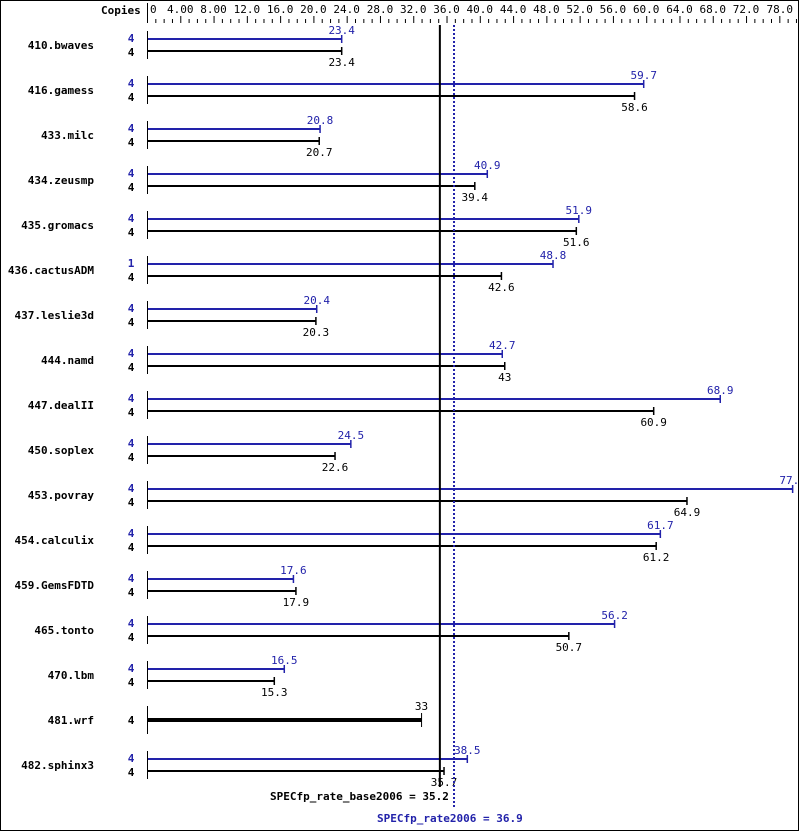 Image resolution: width=799 pixels, height=831 pixels. Describe the element at coordinates (780, 9) in the screenshot. I see `axis-tick-label: 78.0` at that location.